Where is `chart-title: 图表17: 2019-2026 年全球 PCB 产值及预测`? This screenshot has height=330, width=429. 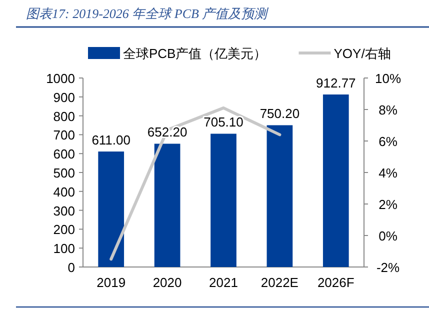 chart-title: 图表17: 2019-2026 年全球 PCB 产值及预测 is located at coordinates (148, 13).